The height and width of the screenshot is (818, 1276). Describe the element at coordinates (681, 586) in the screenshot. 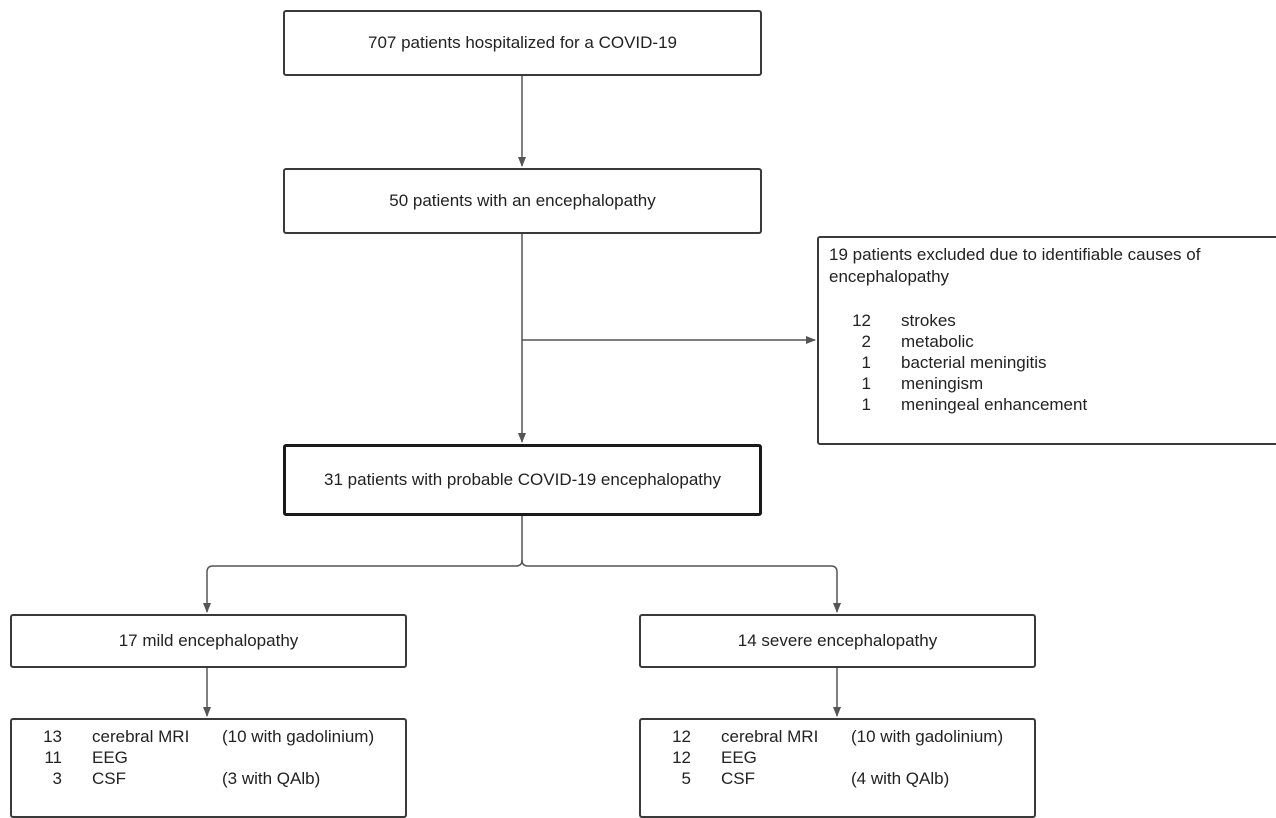

I see `split-connector-right` at that location.